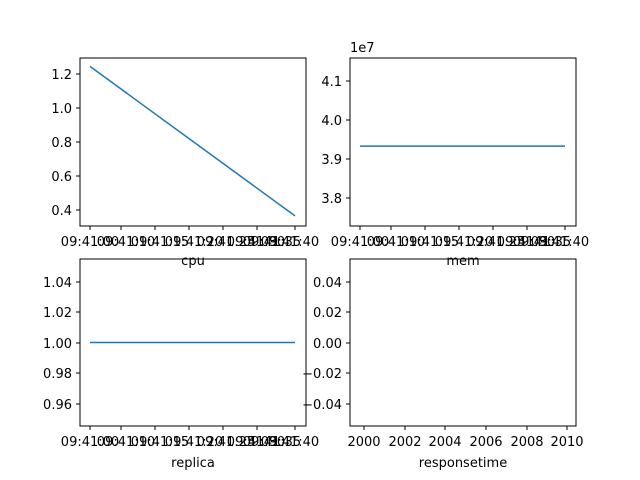 This screenshot has height=480, width=640. Describe the element at coordinates (404, 442) in the screenshot. I see `x-tick-label: 2002` at that location.